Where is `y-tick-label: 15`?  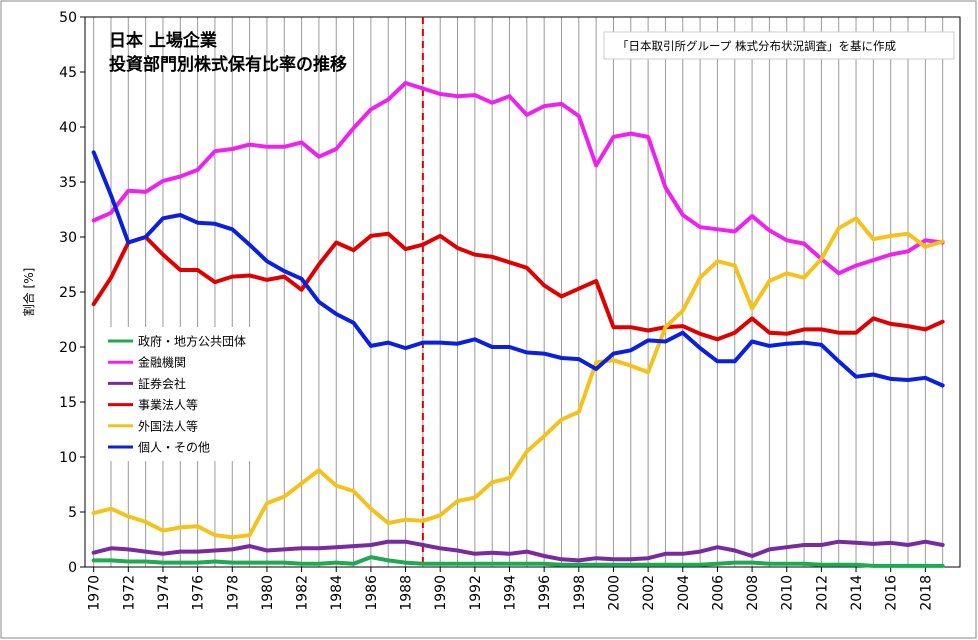
y-tick-label: 15 is located at coordinates (68, 403).